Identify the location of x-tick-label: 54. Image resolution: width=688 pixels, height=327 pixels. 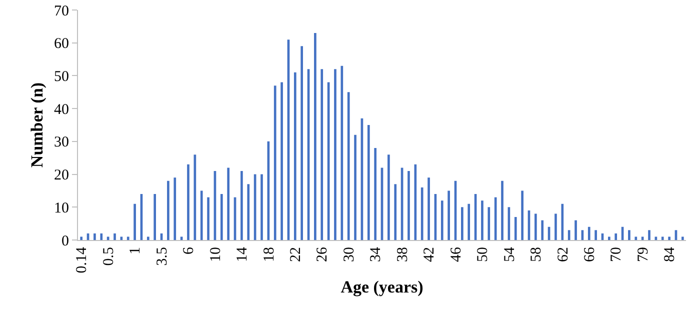
(510, 254).